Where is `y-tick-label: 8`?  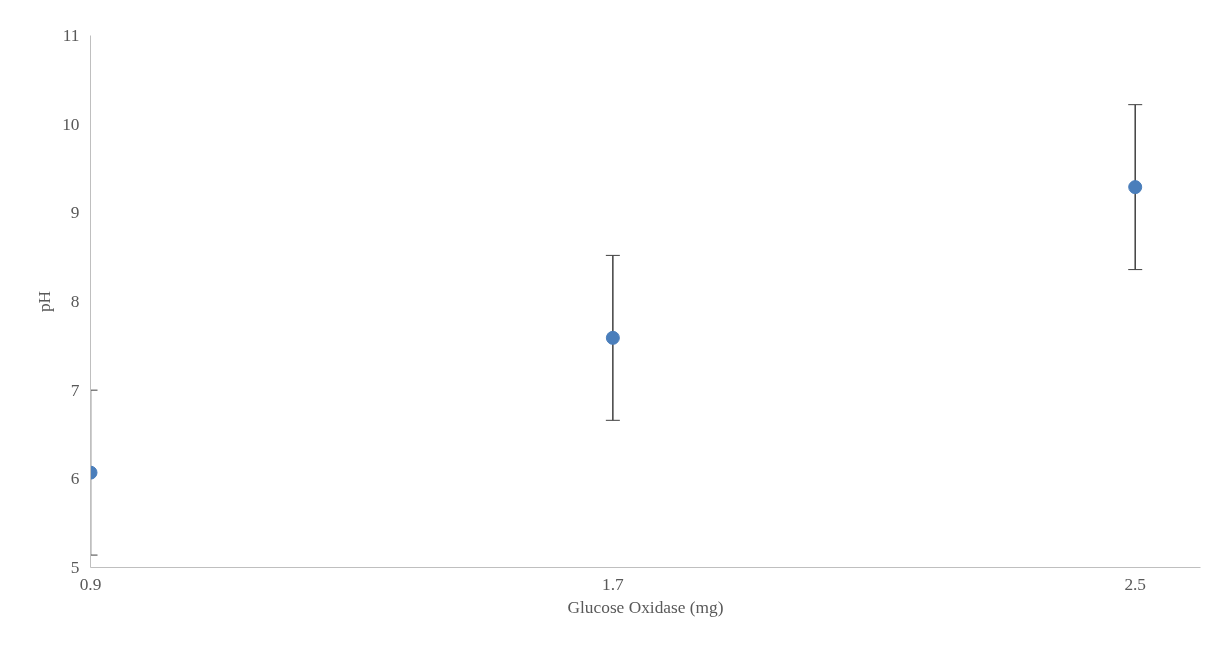
y-tick-label: 8 is located at coordinates (75, 301).